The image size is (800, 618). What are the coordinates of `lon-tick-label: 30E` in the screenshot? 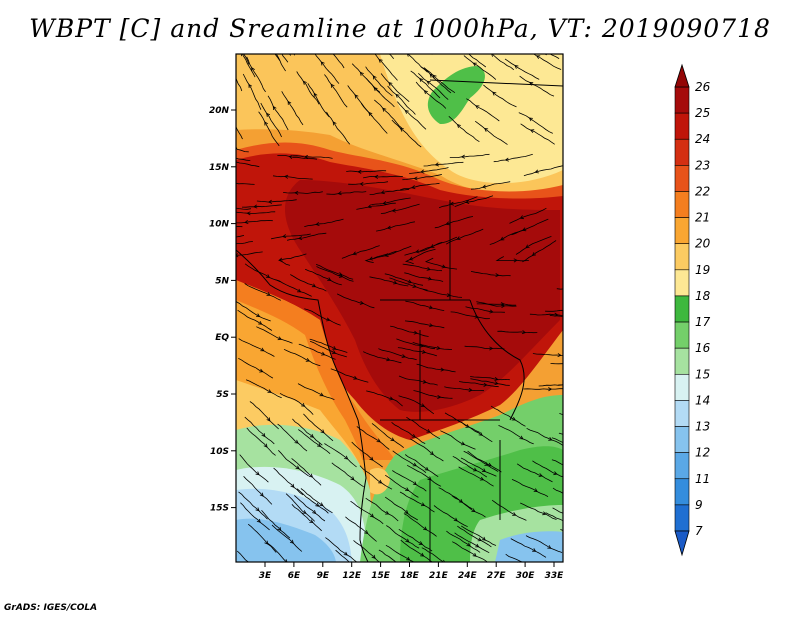 It's located at (526, 576).